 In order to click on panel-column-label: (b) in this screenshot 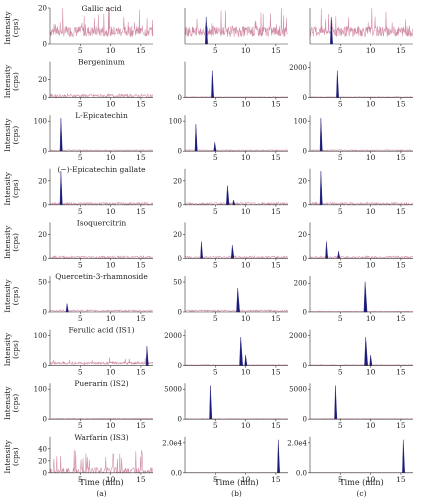, I will do `click(236, 493)`.